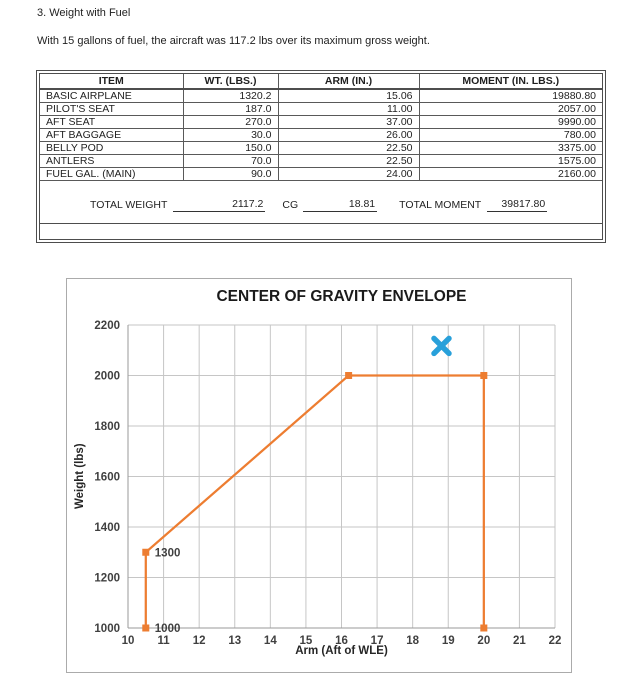  I want to click on value-cell: 15.06, so click(348, 95).